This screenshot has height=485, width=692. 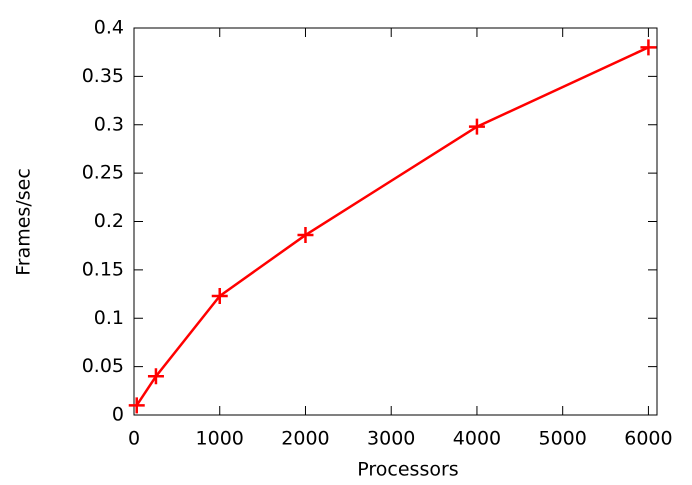 What do you see at coordinates (391, 439) in the screenshot?
I see `x-tick-label: 3000` at bounding box center [391, 439].